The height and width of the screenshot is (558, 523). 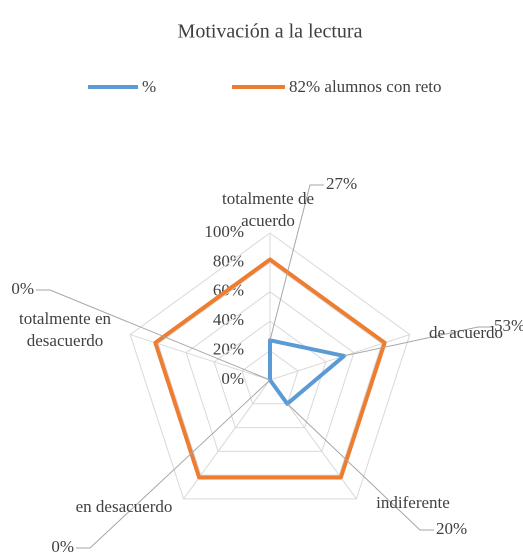 I want to click on y-tick-label: 40%, so click(x=228, y=319).